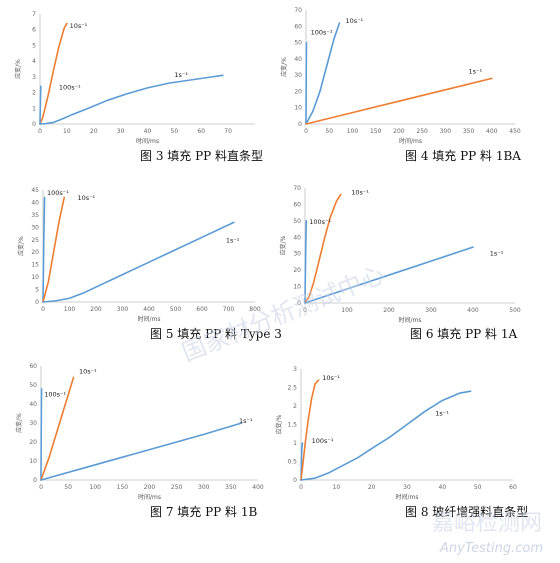 The width and height of the screenshot is (560, 563). Describe the element at coordinates (94, 131) in the screenshot. I see `x-tick-label: 20` at that location.